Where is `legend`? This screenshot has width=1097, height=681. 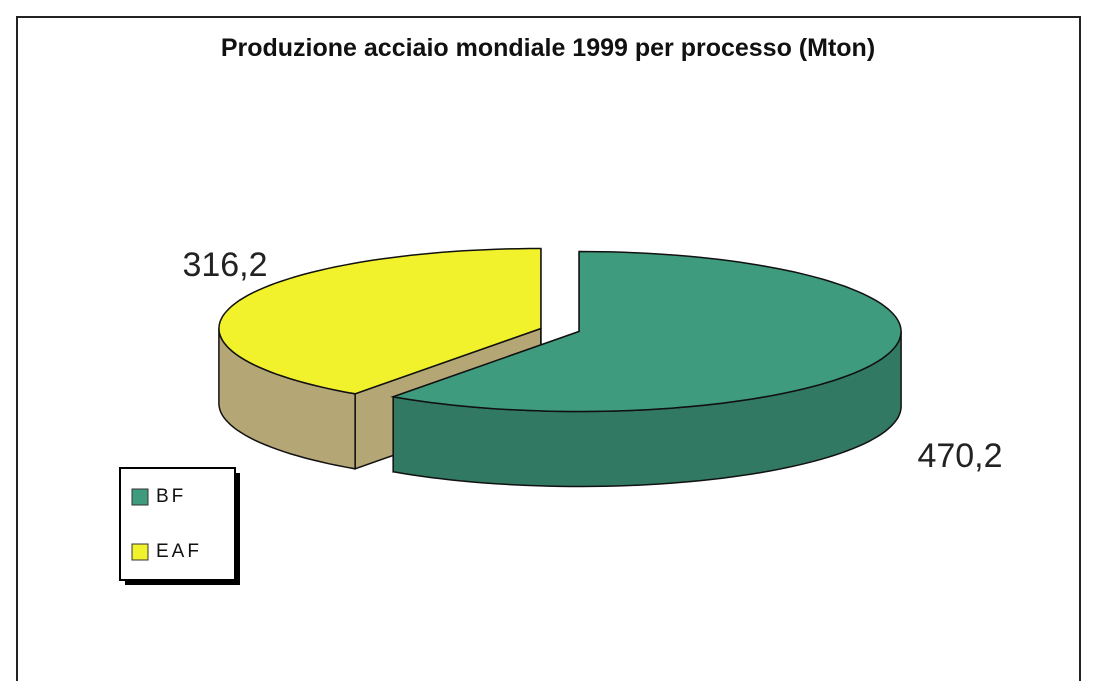 legend is located at coordinates (177, 524).